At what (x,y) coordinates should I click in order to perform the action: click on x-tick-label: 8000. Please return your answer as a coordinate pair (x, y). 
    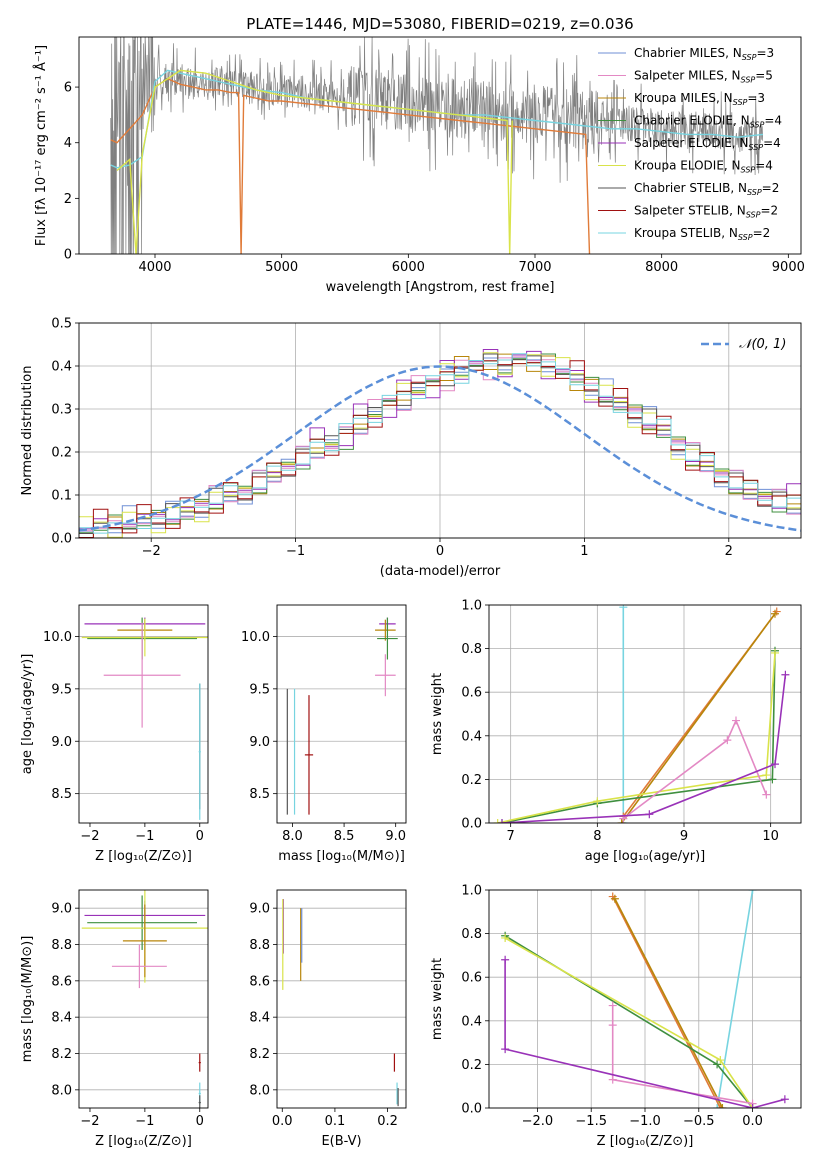
    Looking at the image, I should click on (661, 267).